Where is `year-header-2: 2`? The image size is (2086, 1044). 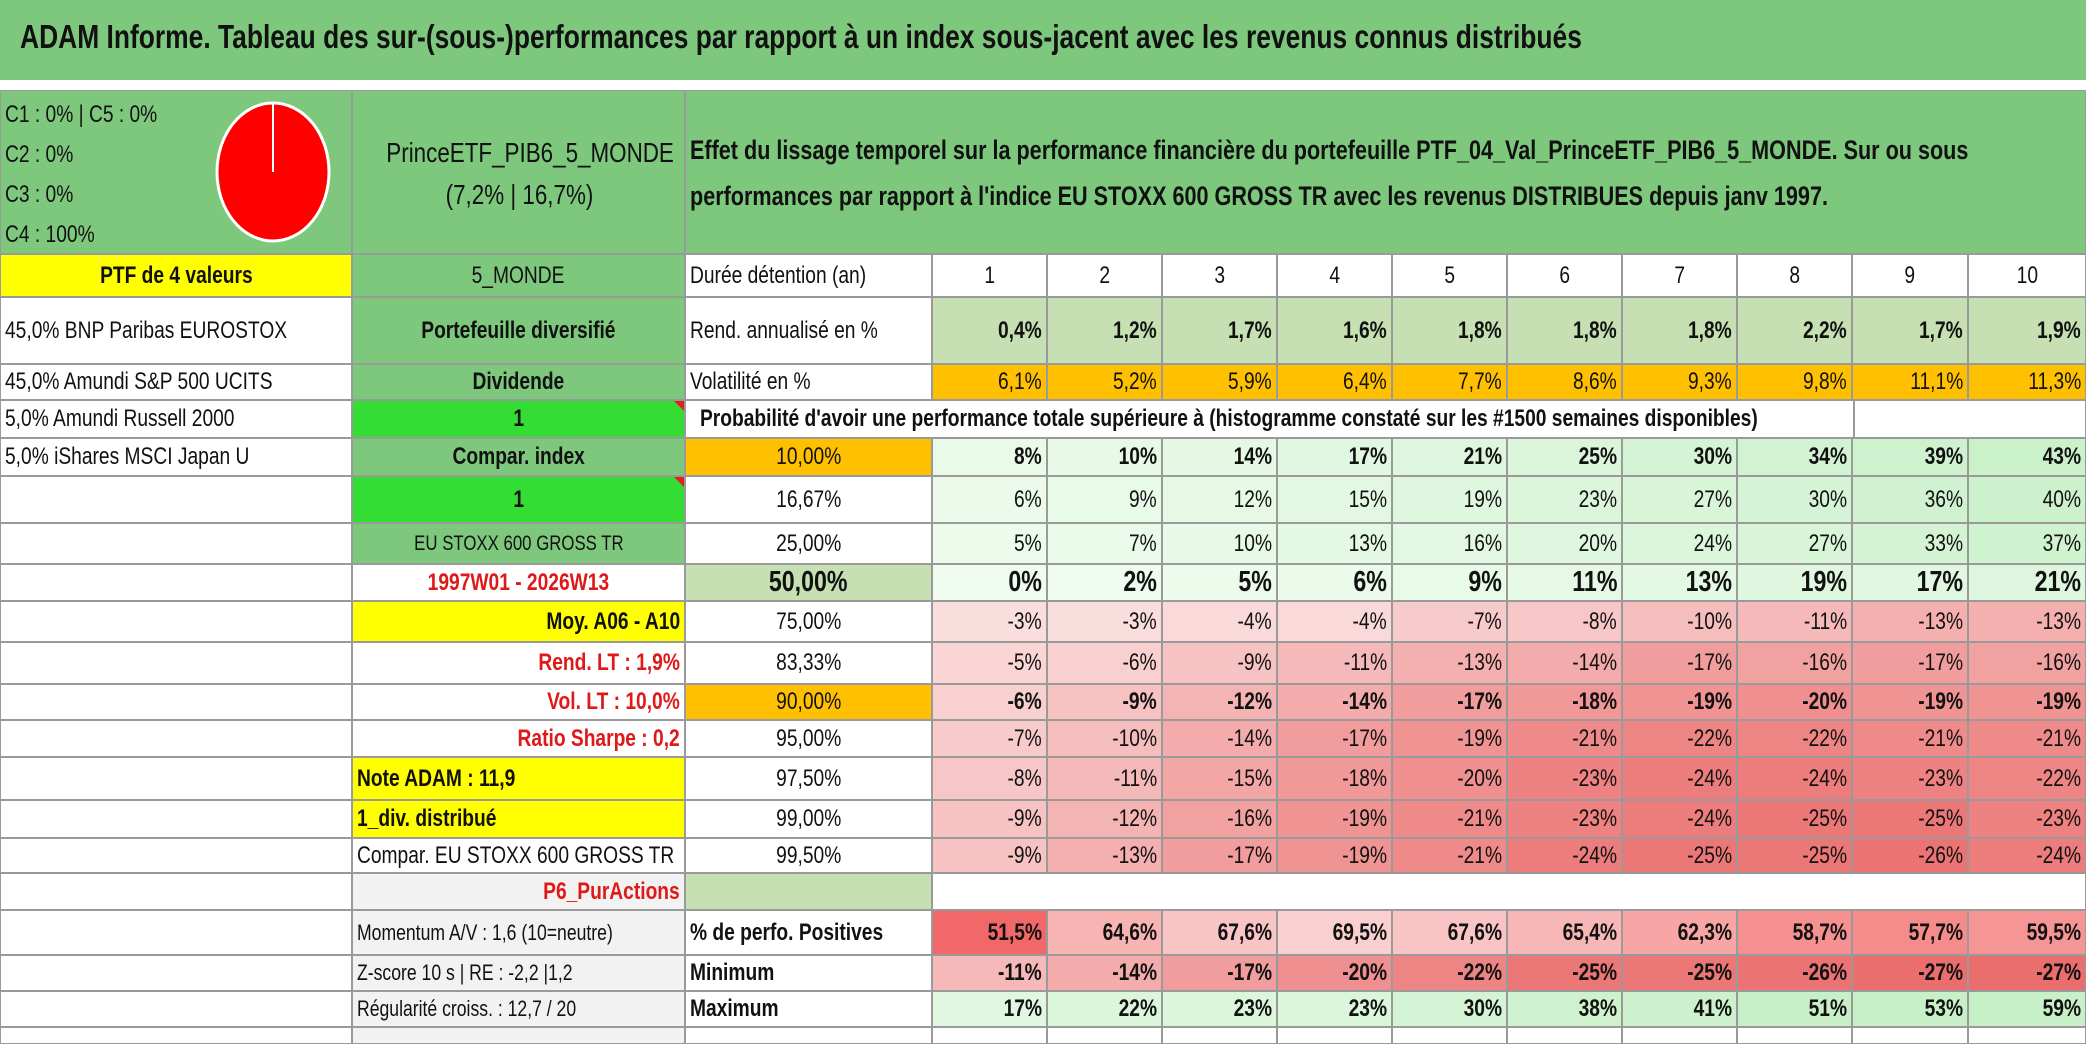 year-header-2: 2 is located at coordinates (1104, 275).